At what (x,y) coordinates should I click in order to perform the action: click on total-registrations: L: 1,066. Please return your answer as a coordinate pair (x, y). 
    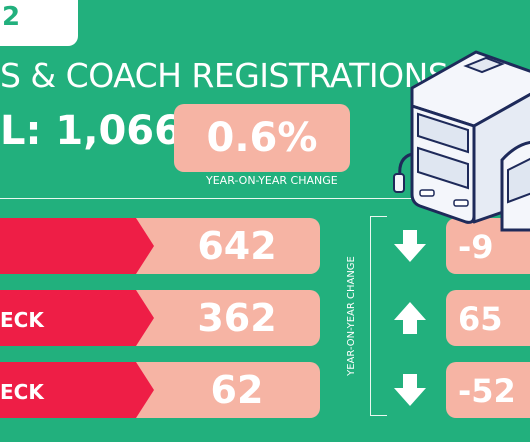
    Looking at the image, I should click on (91, 131).